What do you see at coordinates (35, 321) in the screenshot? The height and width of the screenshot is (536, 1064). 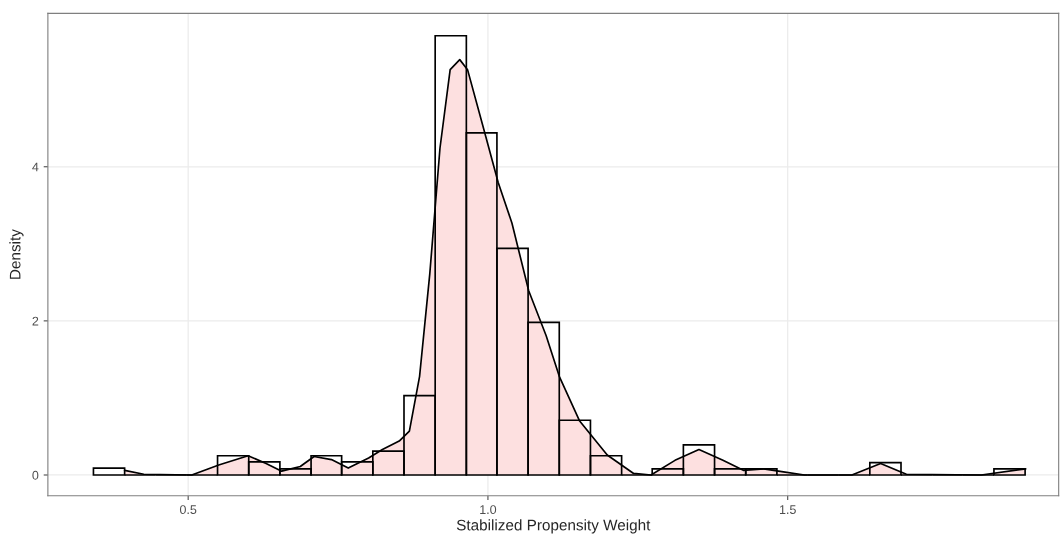 I see `y-tick-label: 2` at bounding box center [35, 321].